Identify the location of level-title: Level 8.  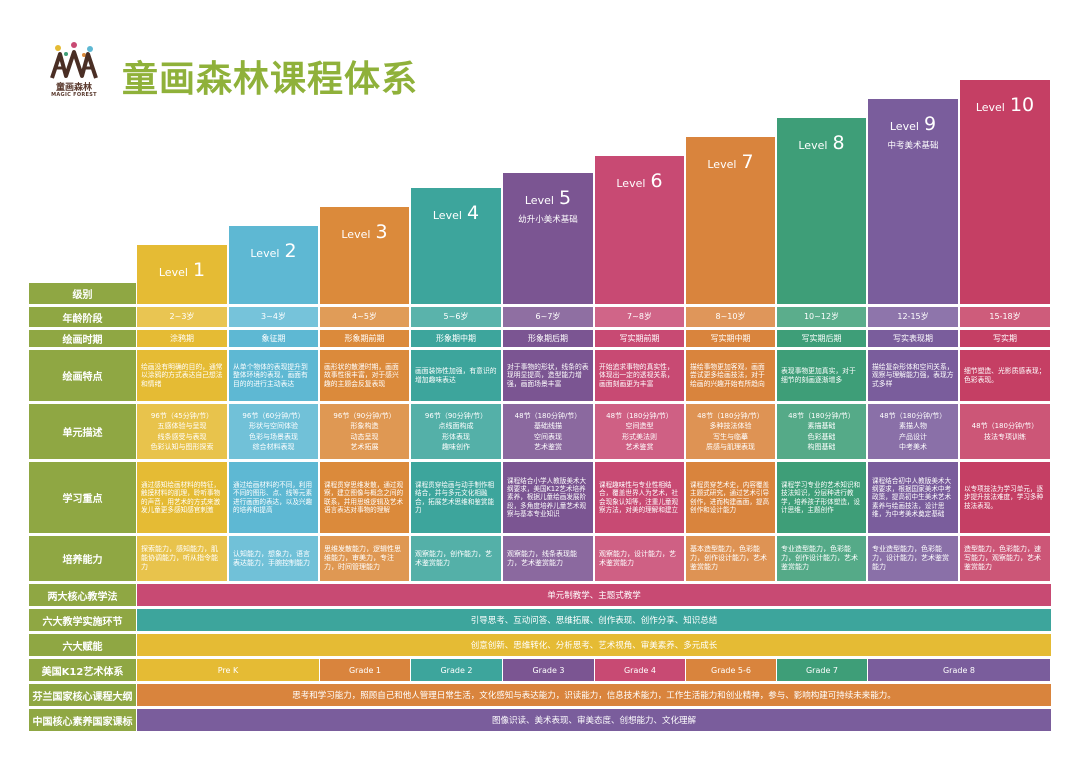
(821, 143).